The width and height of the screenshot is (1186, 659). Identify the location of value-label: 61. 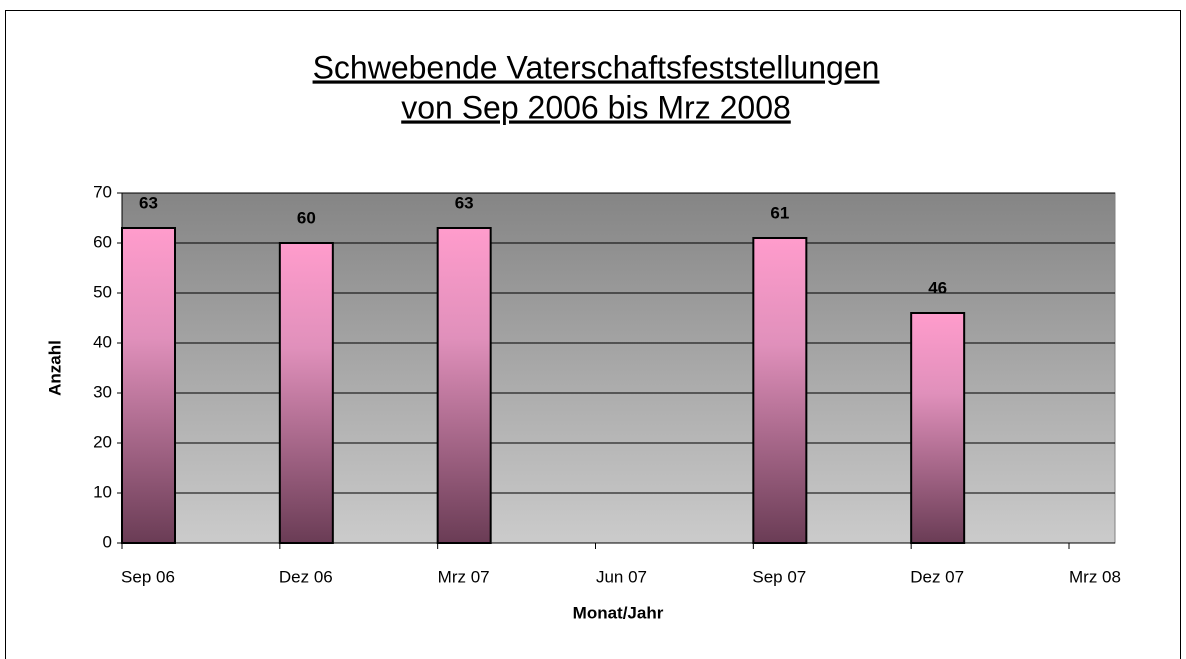
(779, 212).